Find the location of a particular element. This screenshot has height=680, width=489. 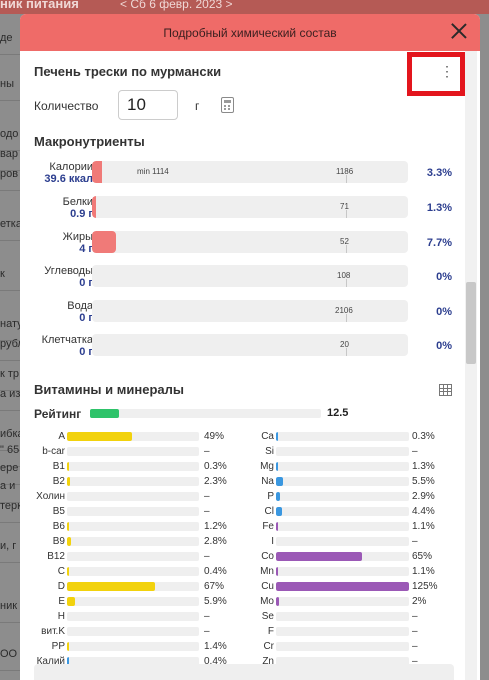

macro-percent: 1.3% is located at coordinates (439, 208).